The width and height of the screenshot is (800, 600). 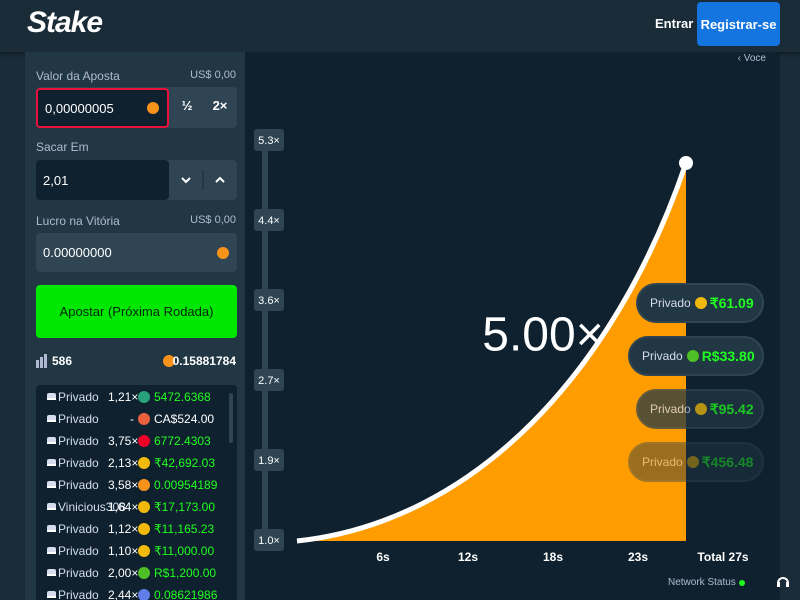 What do you see at coordinates (56, 180) in the screenshot?
I see `cashout-value: 2,01` at bounding box center [56, 180].